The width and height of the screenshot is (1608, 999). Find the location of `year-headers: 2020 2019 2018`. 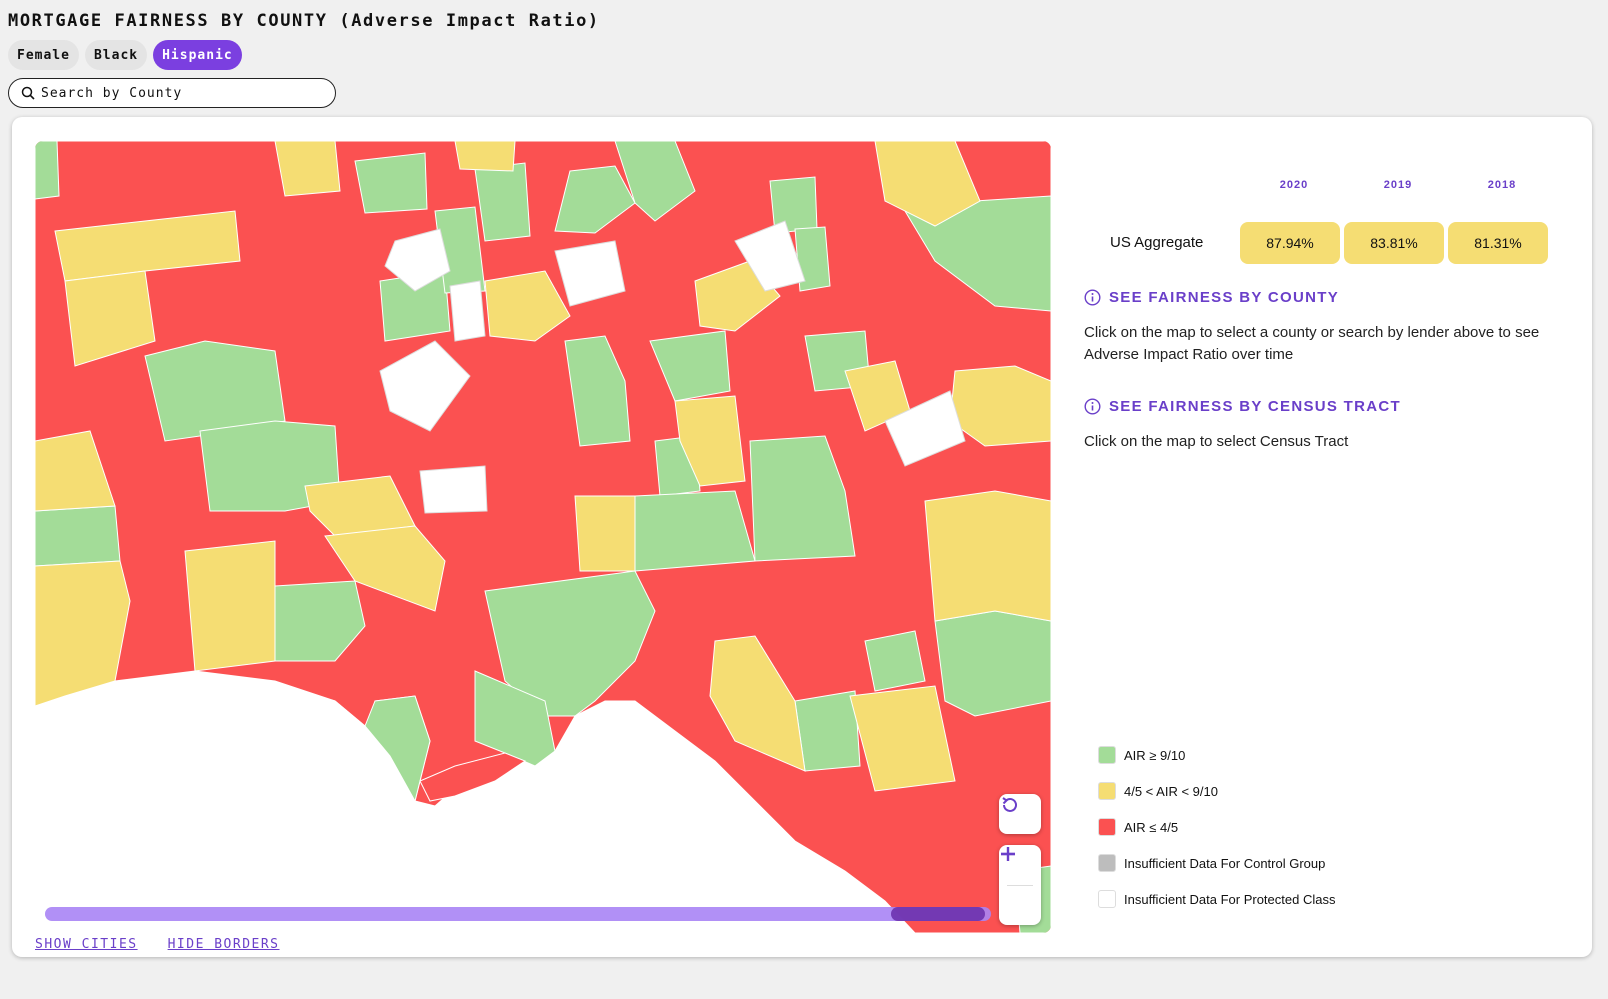

year-headers: 2020 2019 2018 is located at coordinates (1398, 185).